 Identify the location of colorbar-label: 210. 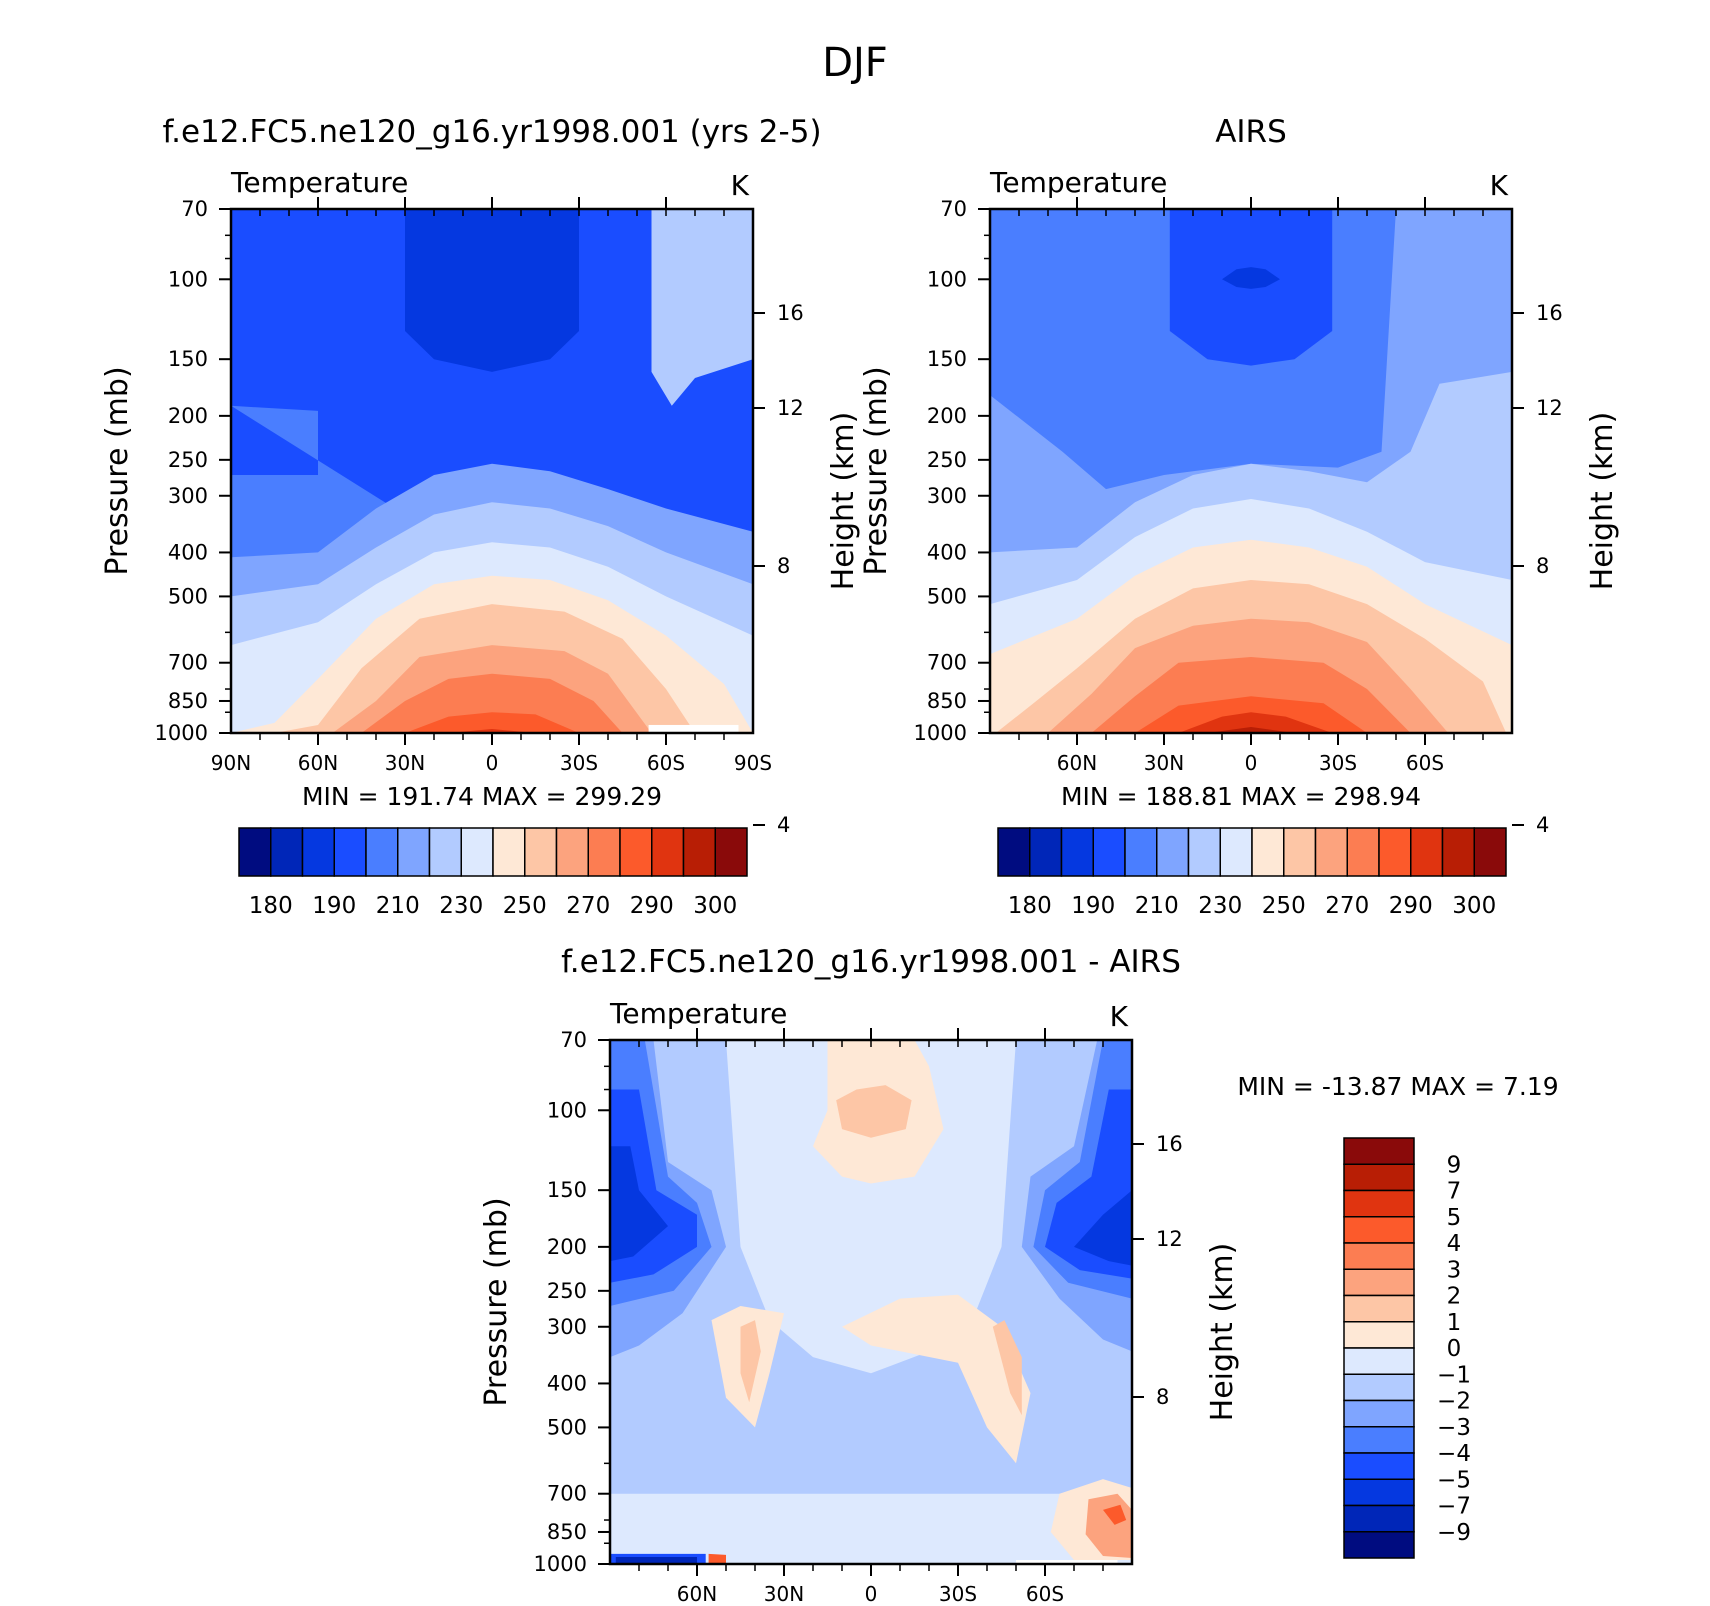
(398, 906).